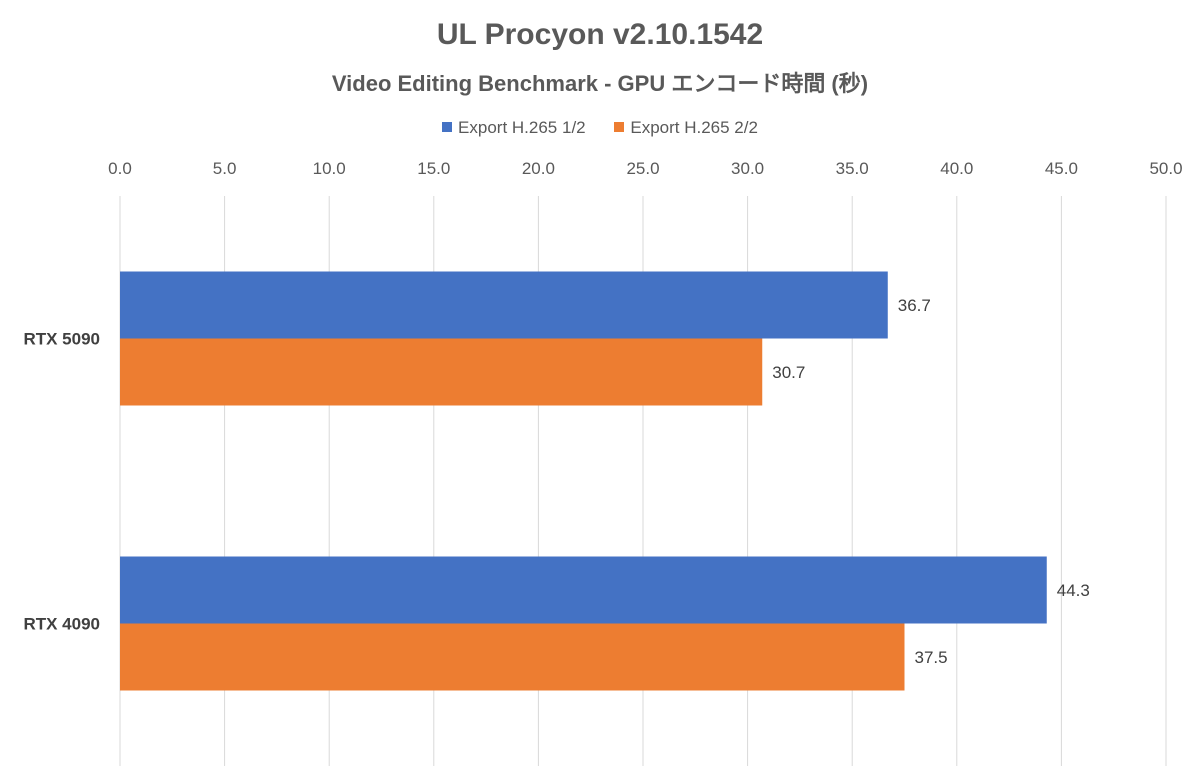  Describe the element at coordinates (1165, 168) in the screenshot. I see `x-tick-label: 50.0` at that location.